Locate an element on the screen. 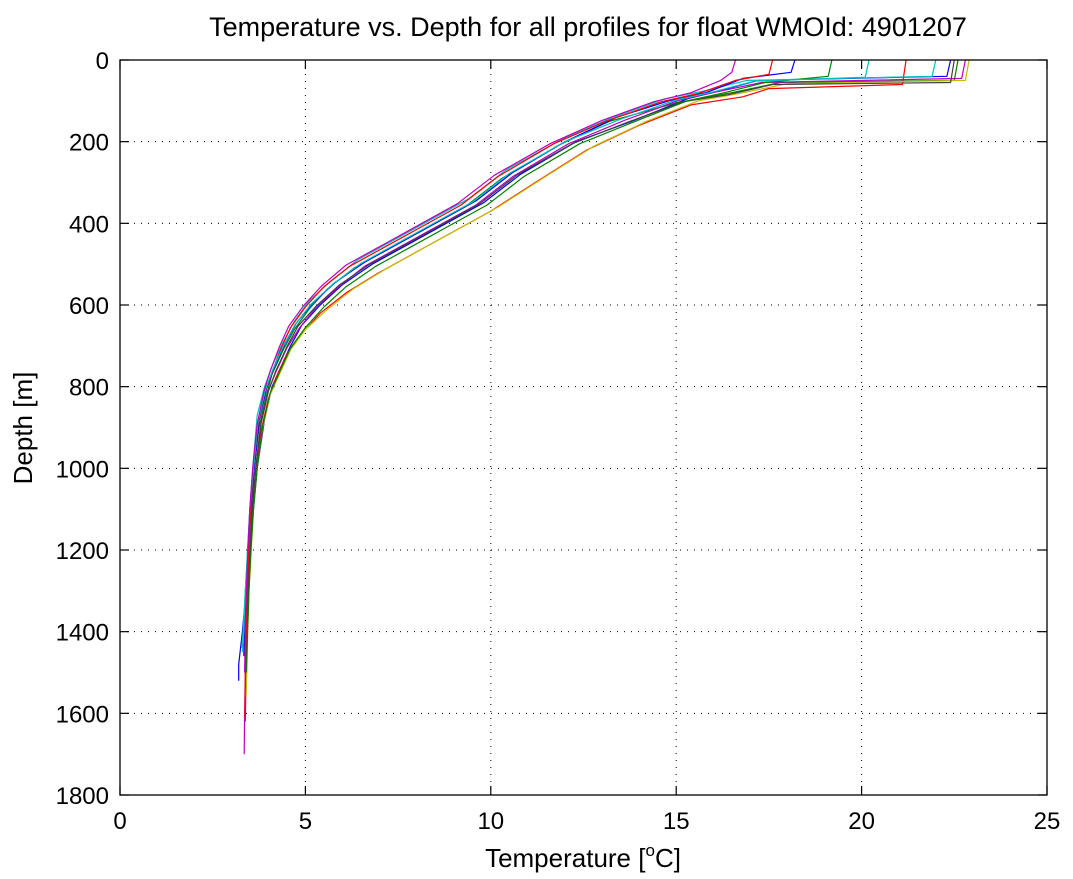 The height and width of the screenshot is (879, 1073). x-tick-label: 5 is located at coordinates (305, 821).